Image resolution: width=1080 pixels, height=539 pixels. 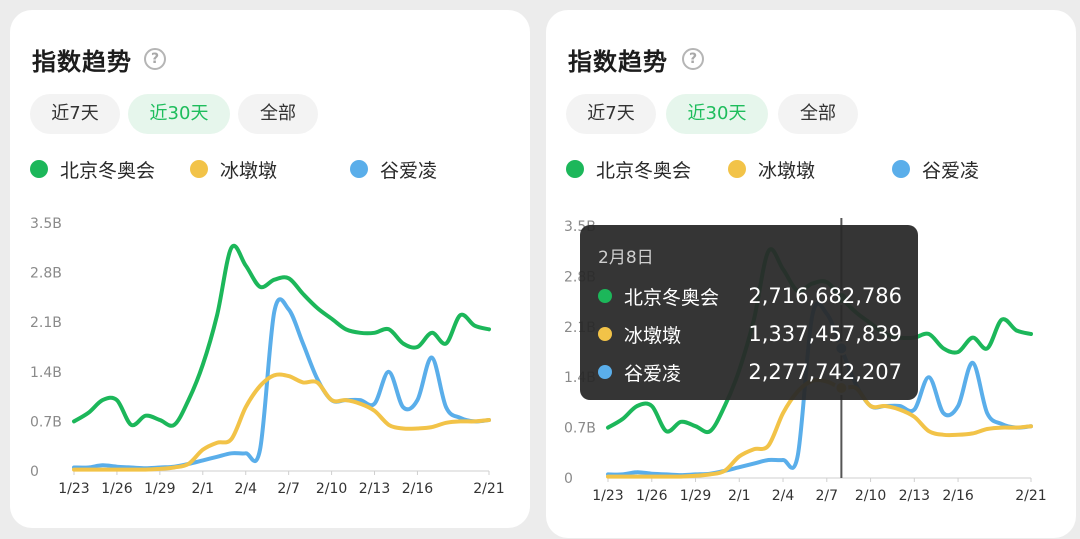 I want to click on tooltip-series-value: 2,277,742,207, so click(x=825, y=372).